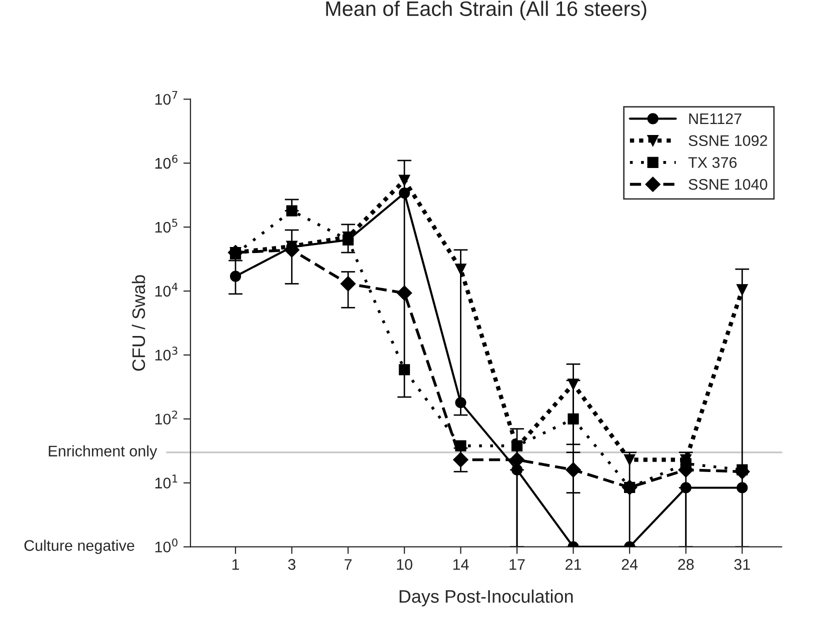 Image resolution: width=821 pixels, height=620 pixels. I want to click on legend-label: NE1127, so click(715, 118).